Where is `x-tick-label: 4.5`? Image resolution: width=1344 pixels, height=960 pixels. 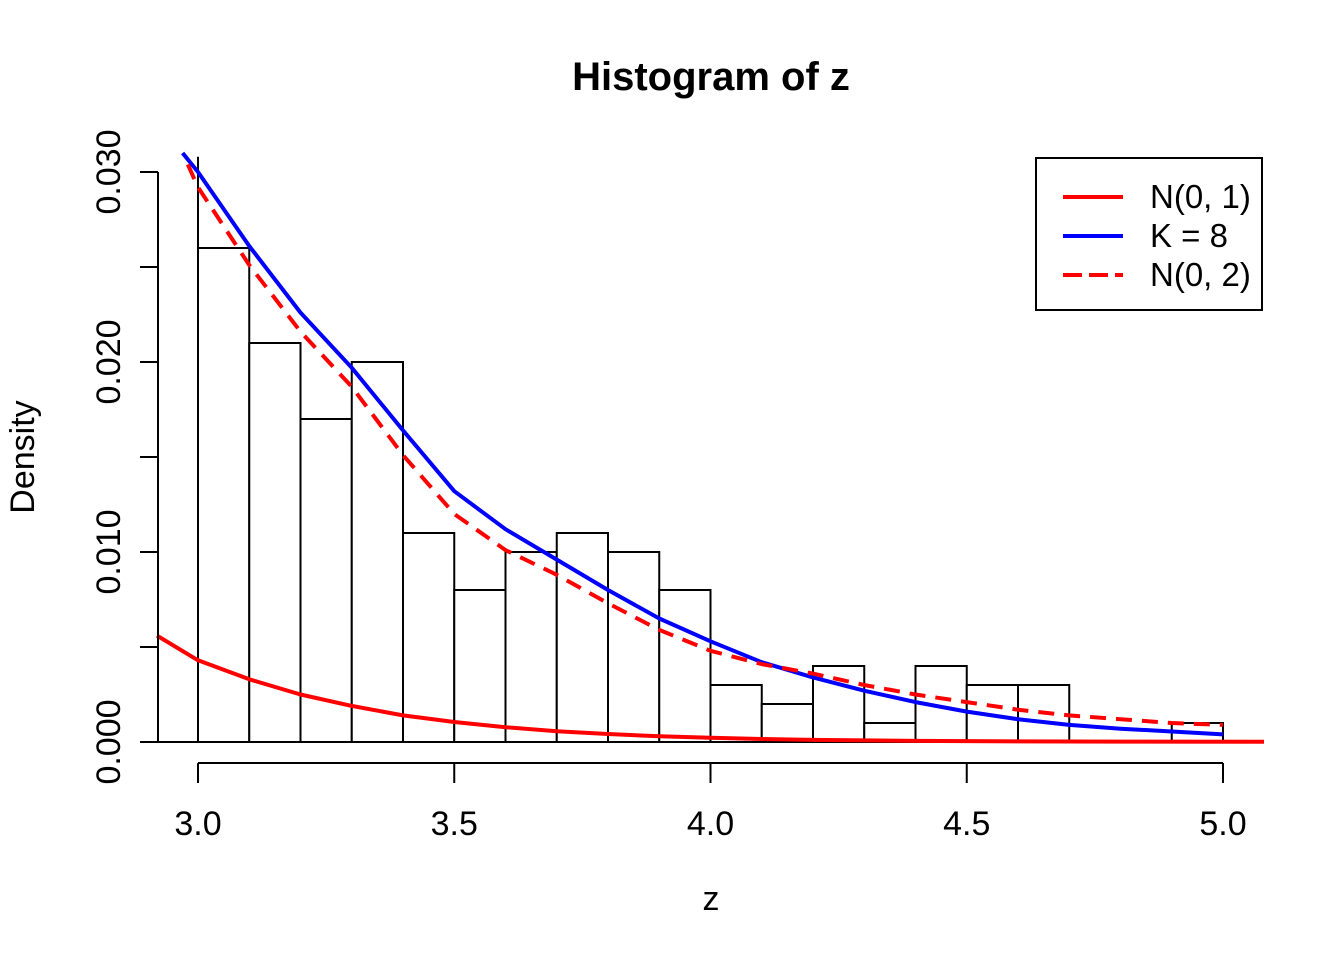
x-tick-label: 4.5 is located at coordinates (966, 824).